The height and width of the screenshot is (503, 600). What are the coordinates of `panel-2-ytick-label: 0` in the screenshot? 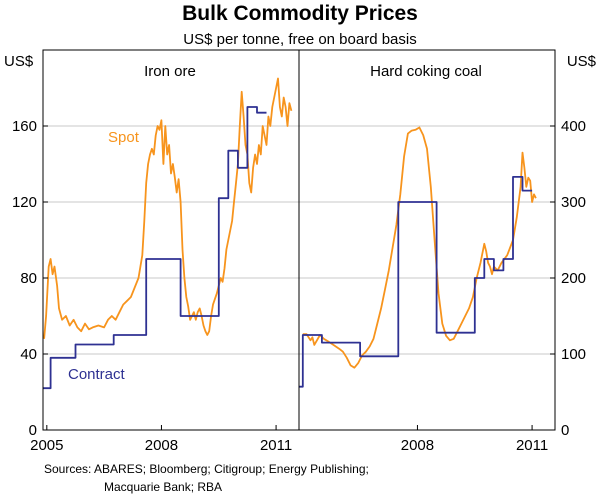 It's located at (565, 430).